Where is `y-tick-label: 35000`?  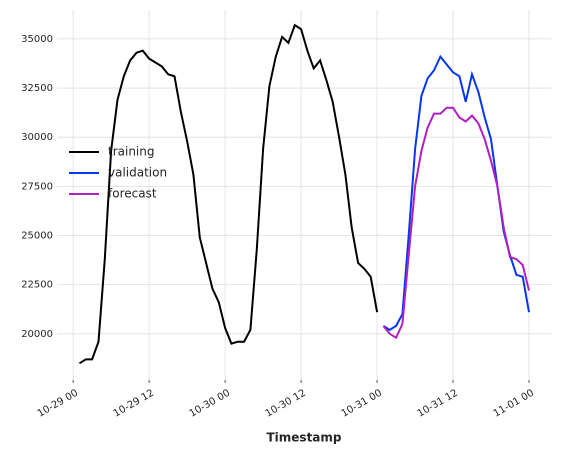 y-tick-label: 35000 is located at coordinates (37, 39).